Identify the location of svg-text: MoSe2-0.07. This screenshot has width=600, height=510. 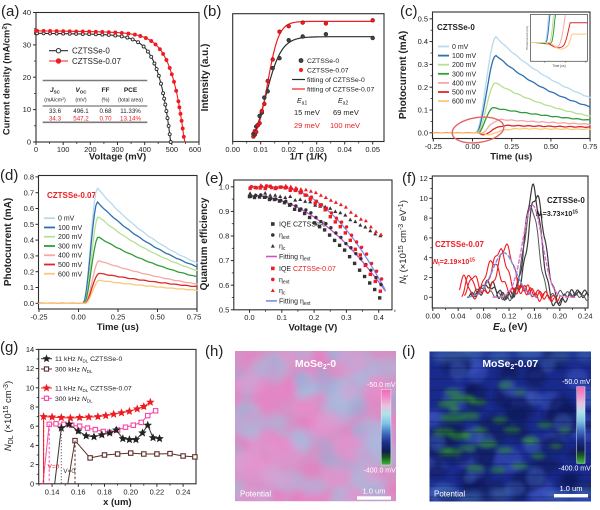
(510, 364).